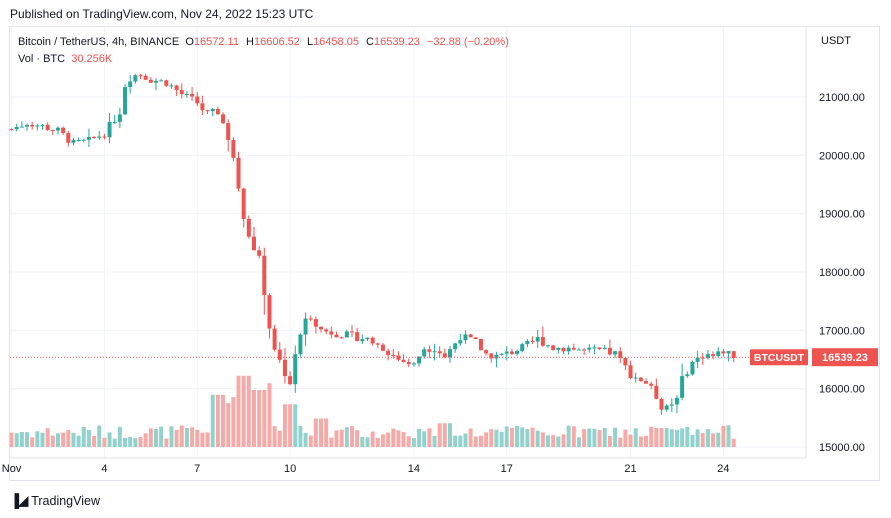 The image size is (891, 518). Describe the element at coordinates (414, 469) in the screenshot. I see `x-tick-label: 14` at that location.